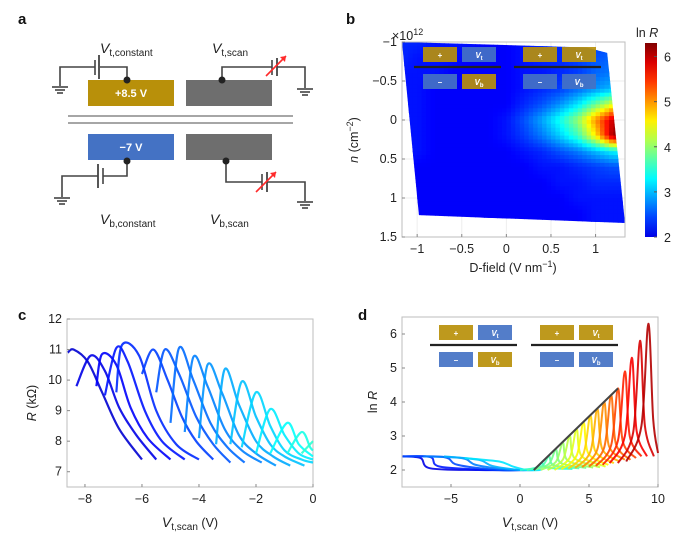 Image resolution: width=696 pixels, height=544 pixels. I want to click on resistance-curve, so click(144, 403).